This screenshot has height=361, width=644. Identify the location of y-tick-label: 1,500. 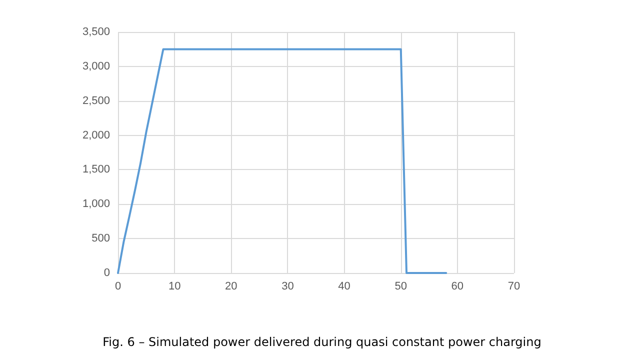
(96, 170).